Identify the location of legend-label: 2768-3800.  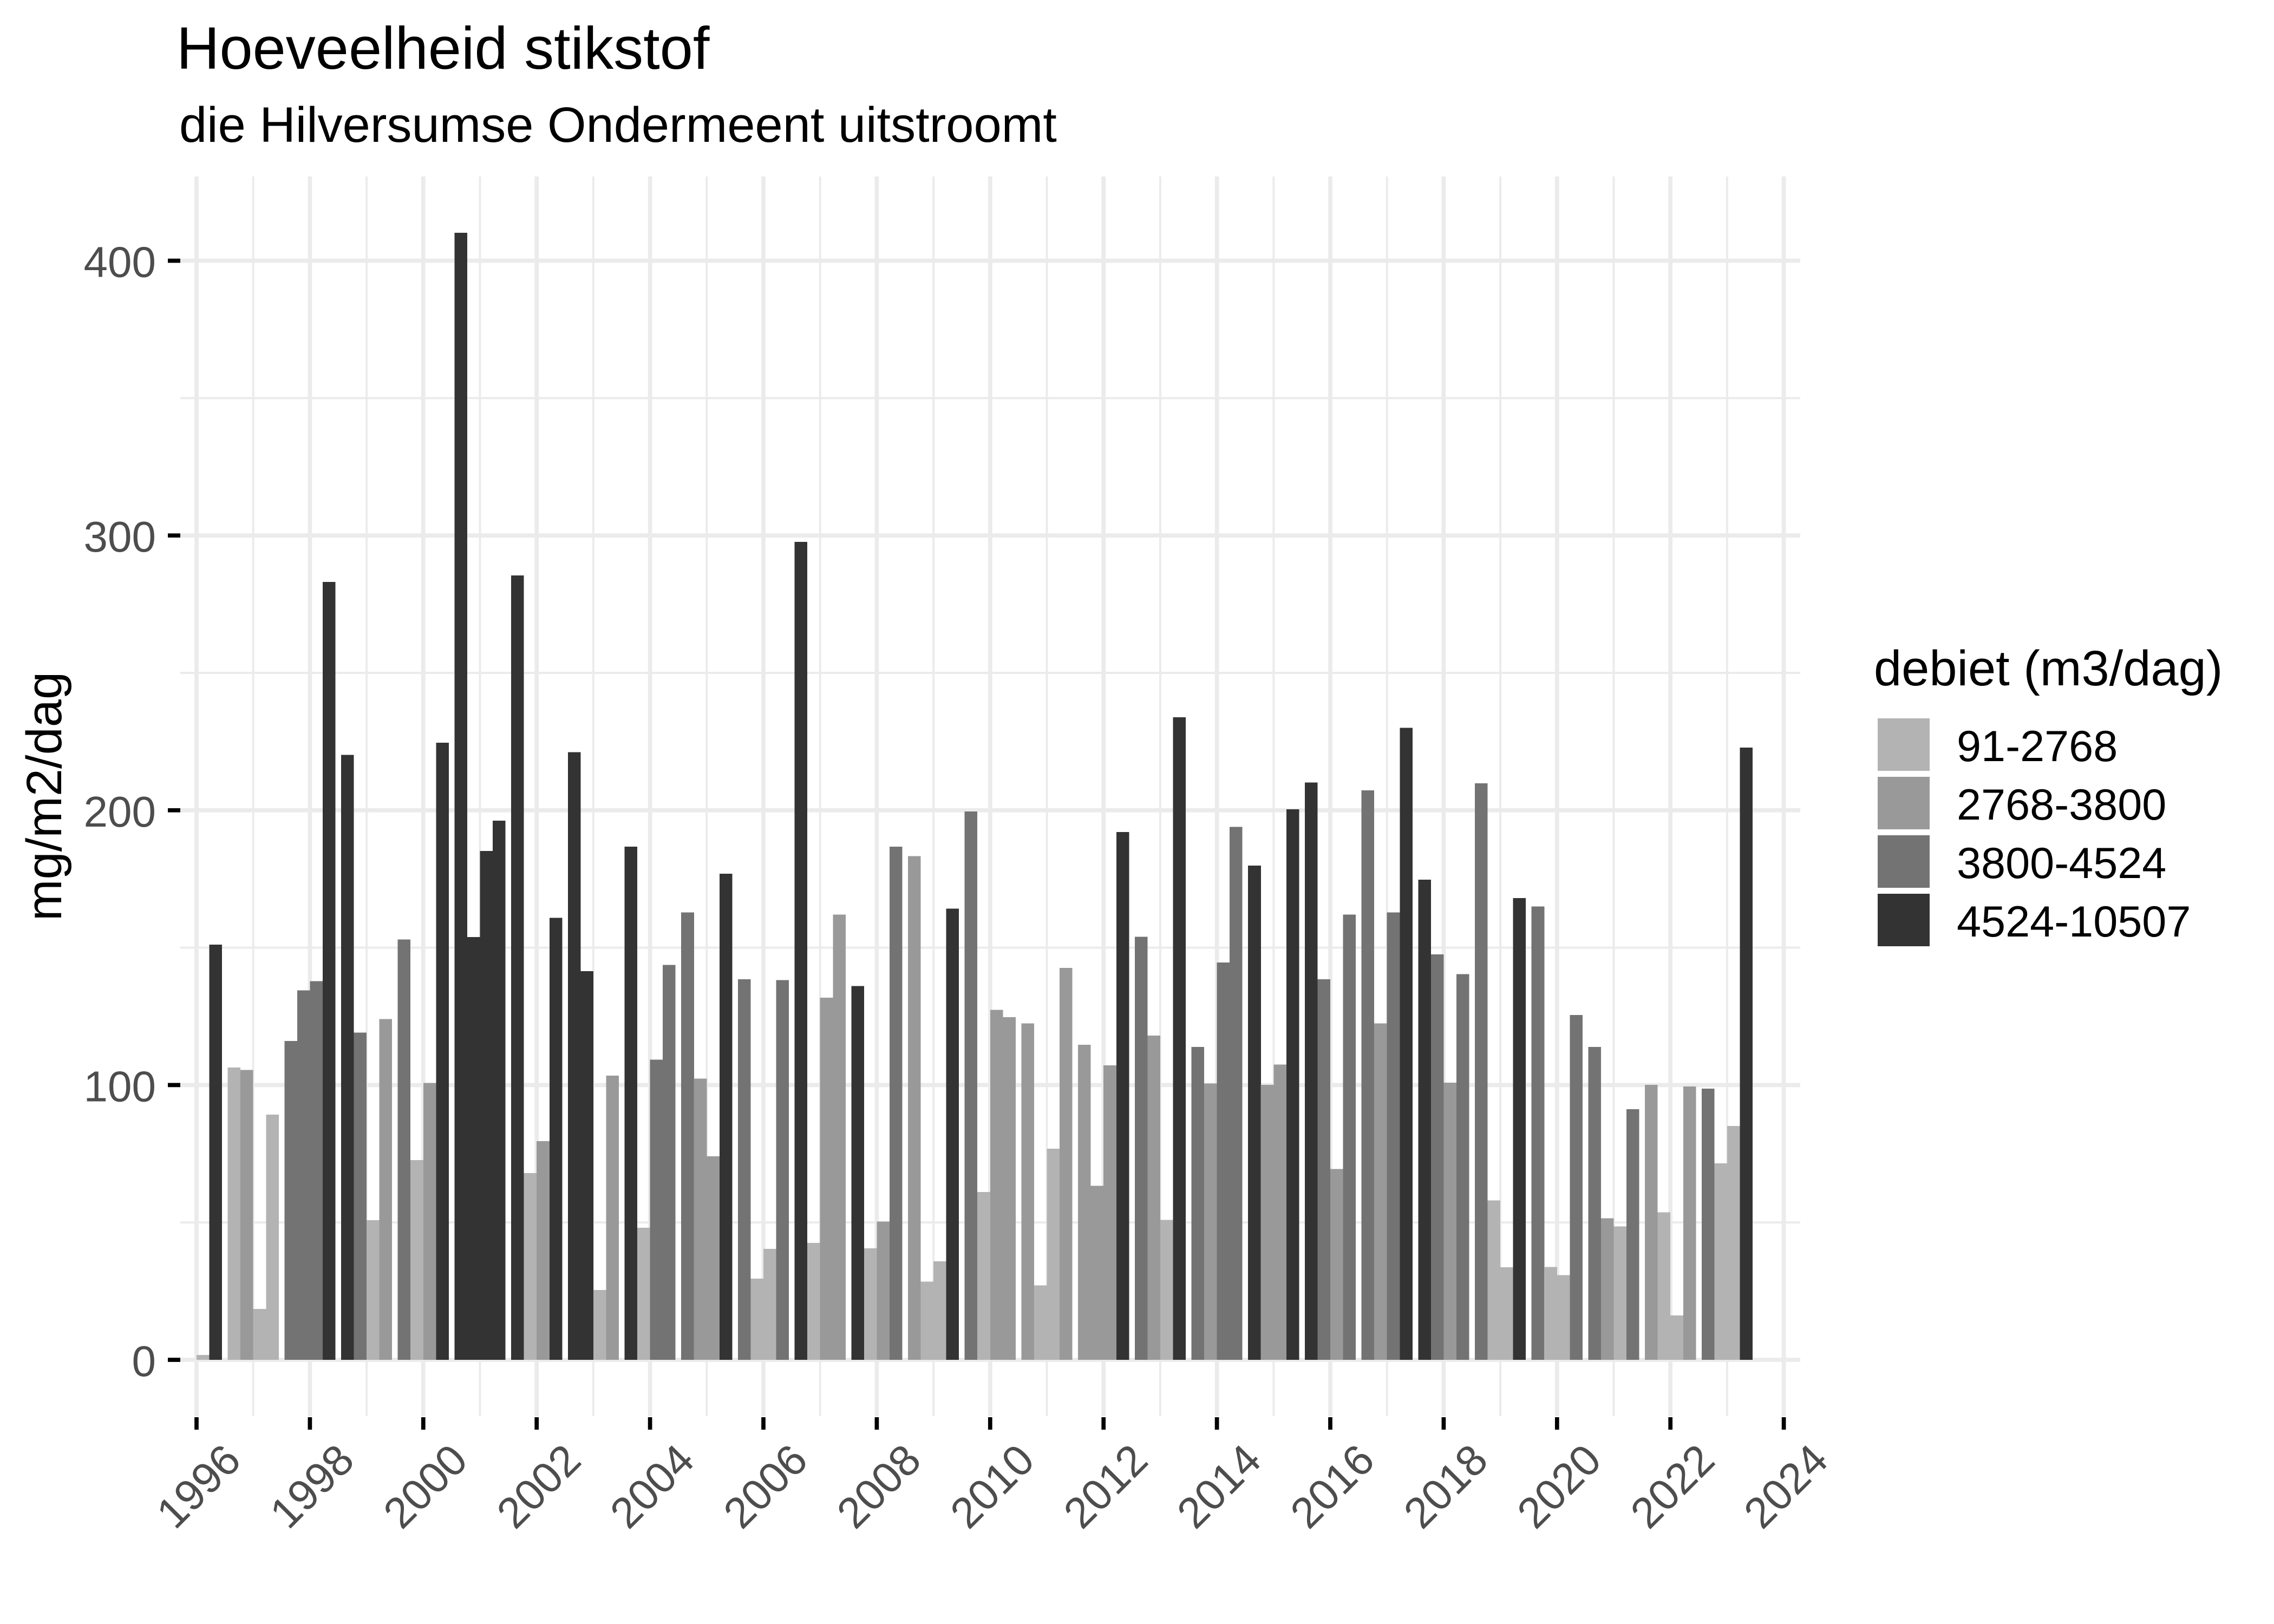
(2062, 805).